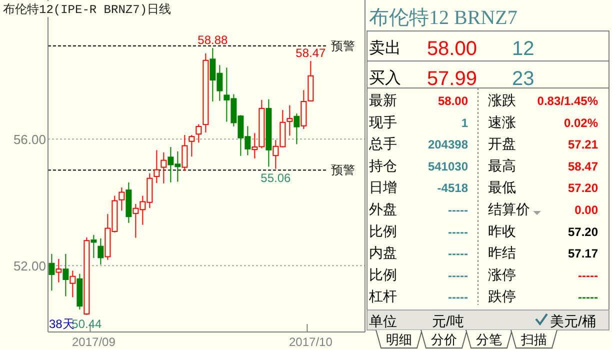  Describe the element at coordinates (94, 342) in the screenshot. I see `x-tick-label: 2017/09` at that location.